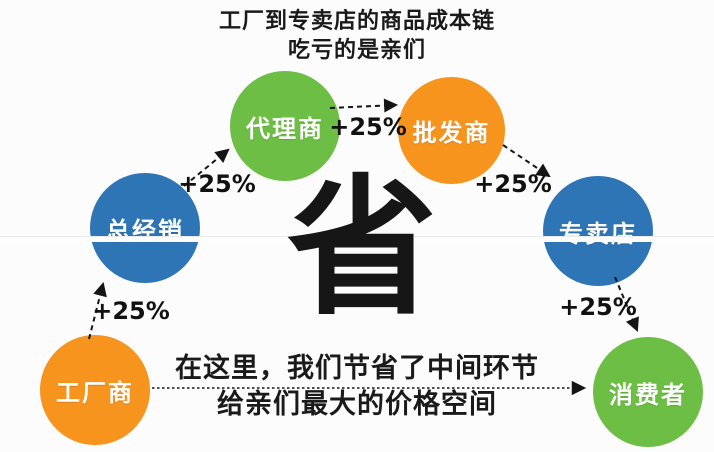 The width and height of the screenshot is (714, 452). Describe the element at coordinates (598, 233) in the screenshot. I see `node-specialty-store-label: 专卖店` at that location.